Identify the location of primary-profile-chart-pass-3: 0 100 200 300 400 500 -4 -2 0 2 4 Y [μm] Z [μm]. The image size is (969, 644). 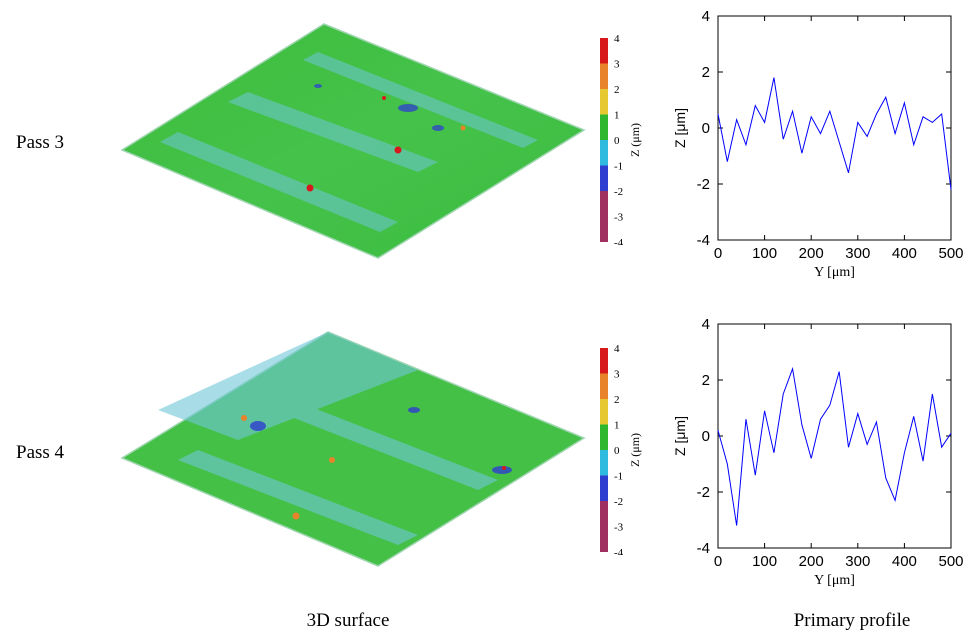
(818, 144).